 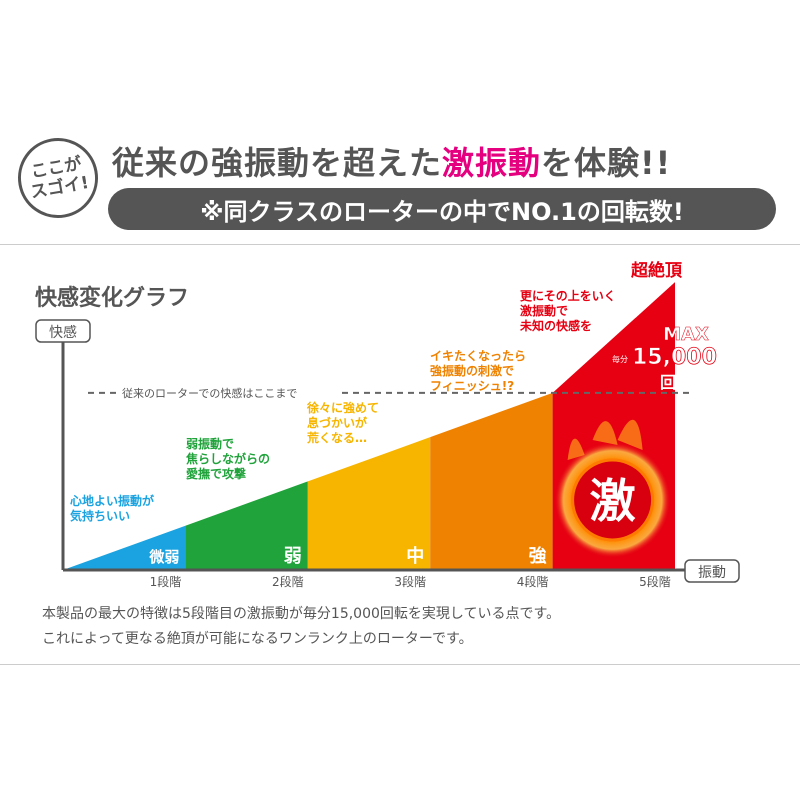 I want to click on x-tick-label: 2段階, so click(x=288, y=581).